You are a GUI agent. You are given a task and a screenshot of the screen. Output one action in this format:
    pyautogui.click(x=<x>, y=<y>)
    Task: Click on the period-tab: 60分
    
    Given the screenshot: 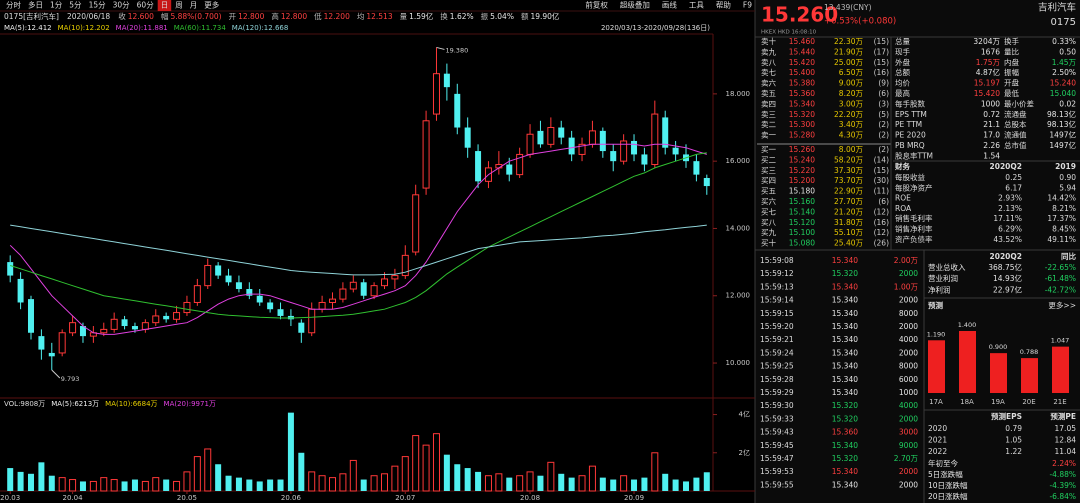 What is the action you would take?
    pyautogui.click(x=146, y=5)
    